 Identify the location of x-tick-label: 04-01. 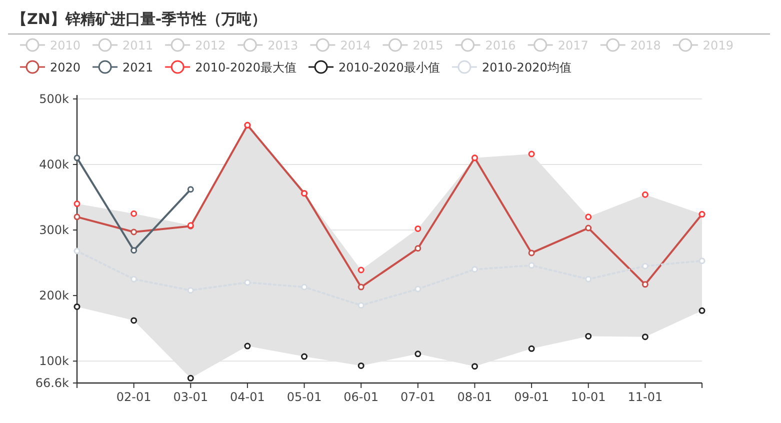
(247, 397).